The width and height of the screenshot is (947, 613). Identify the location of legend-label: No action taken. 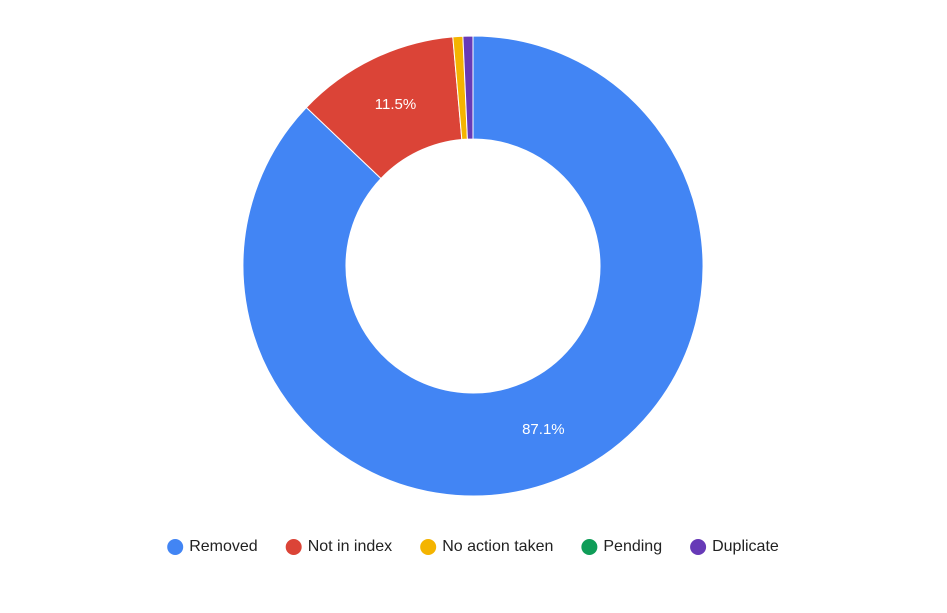
(497, 546).